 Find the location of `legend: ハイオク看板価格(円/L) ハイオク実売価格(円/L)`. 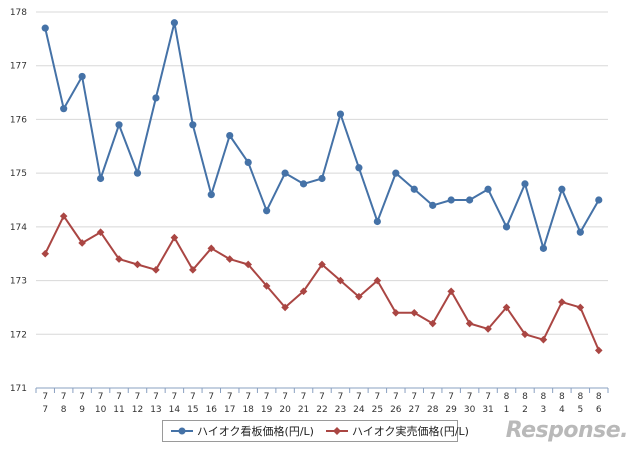

legend: ハイオク看板価格(円/L) ハイオク実売価格(円/L) is located at coordinates (315, 431).